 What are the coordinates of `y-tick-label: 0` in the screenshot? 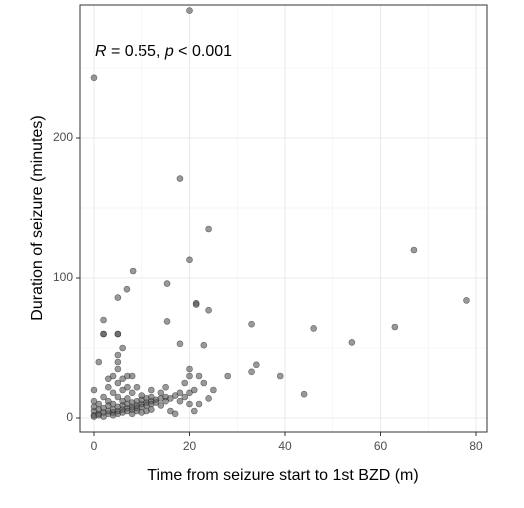 It's located at (69, 417).